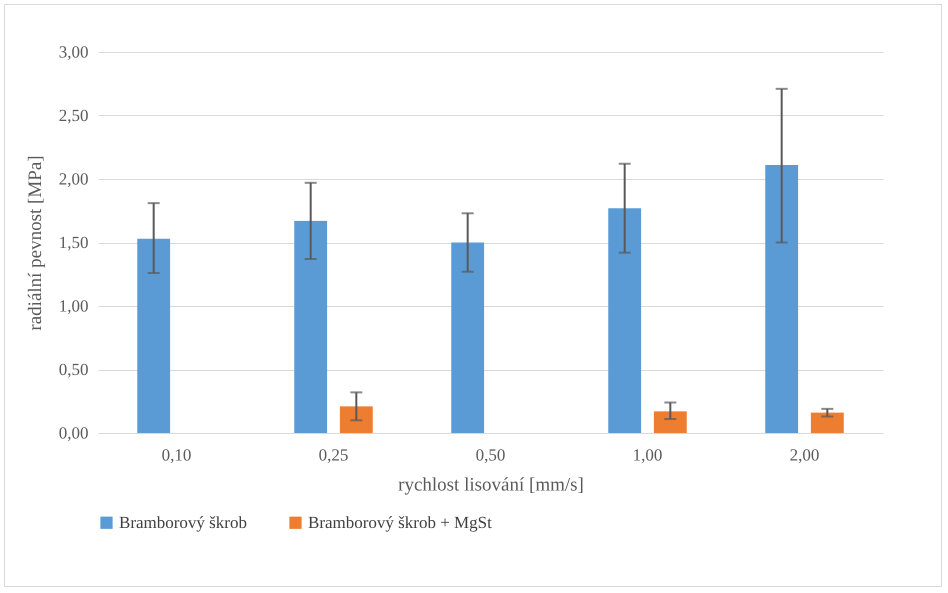 This screenshot has height=593, width=948. I want to click on y-tick-label: 2,50, so click(73, 115).